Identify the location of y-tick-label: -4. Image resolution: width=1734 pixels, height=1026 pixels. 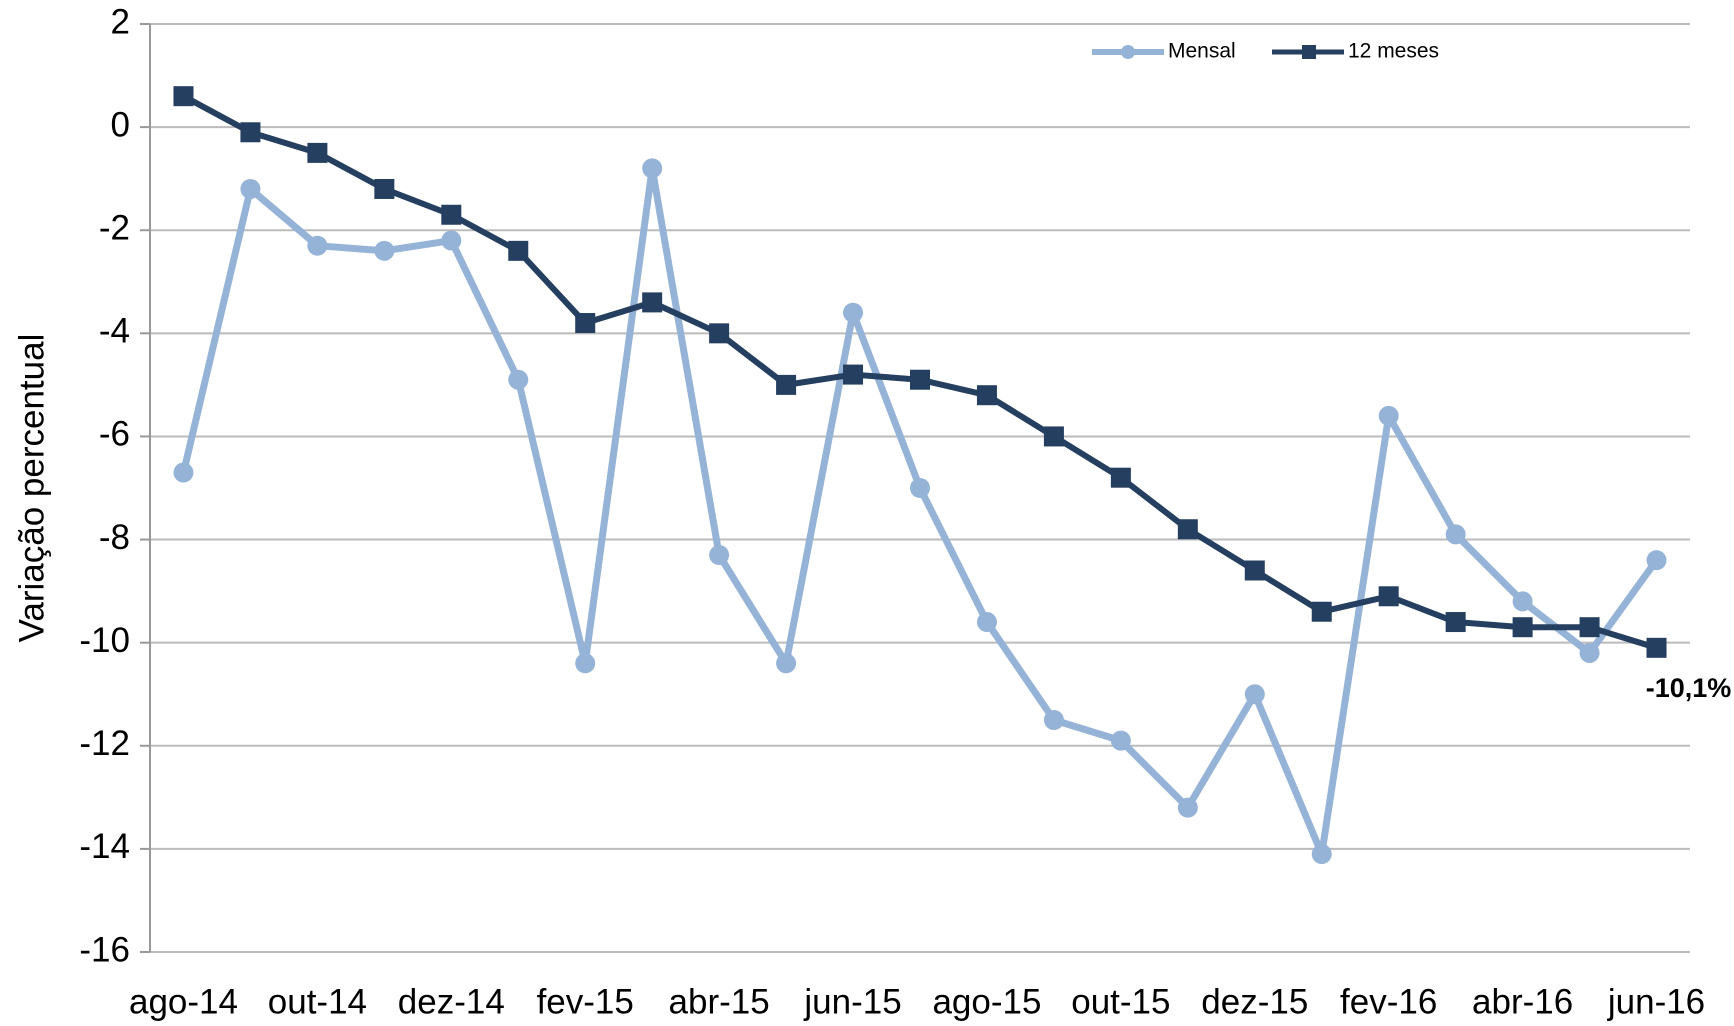
(114, 331).